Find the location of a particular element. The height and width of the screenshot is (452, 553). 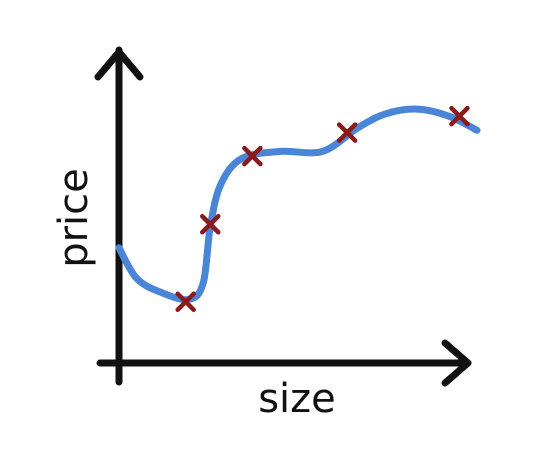

y-axis-label: price is located at coordinates (74, 218).